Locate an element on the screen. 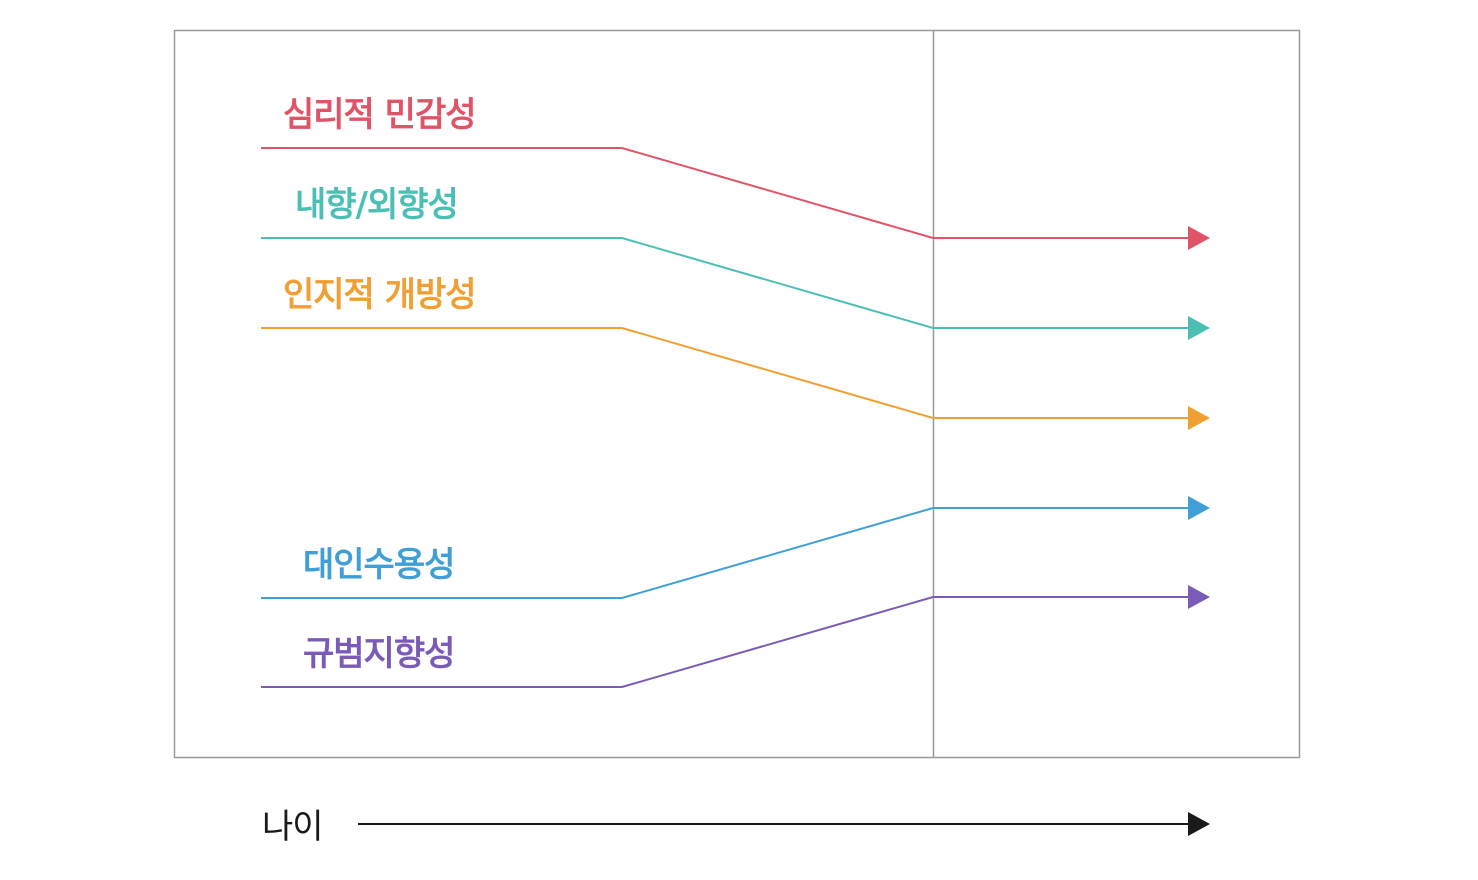 The height and width of the screenshot is (880, 1478). age-axis-arrow-icon is located at coordinates (1199, 824).